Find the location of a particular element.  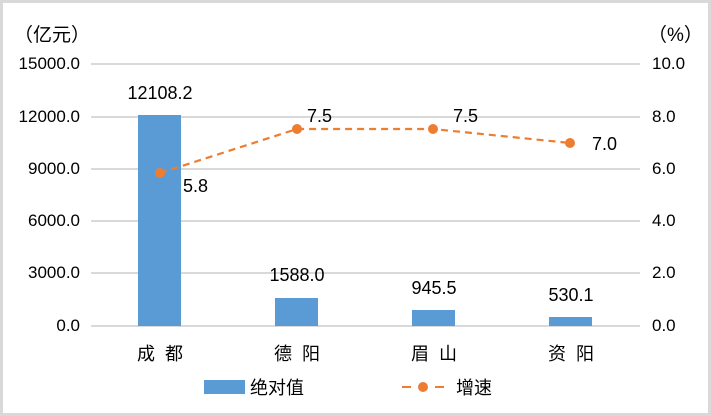

category-label: 德阳 is located at coordinates (302, 354).